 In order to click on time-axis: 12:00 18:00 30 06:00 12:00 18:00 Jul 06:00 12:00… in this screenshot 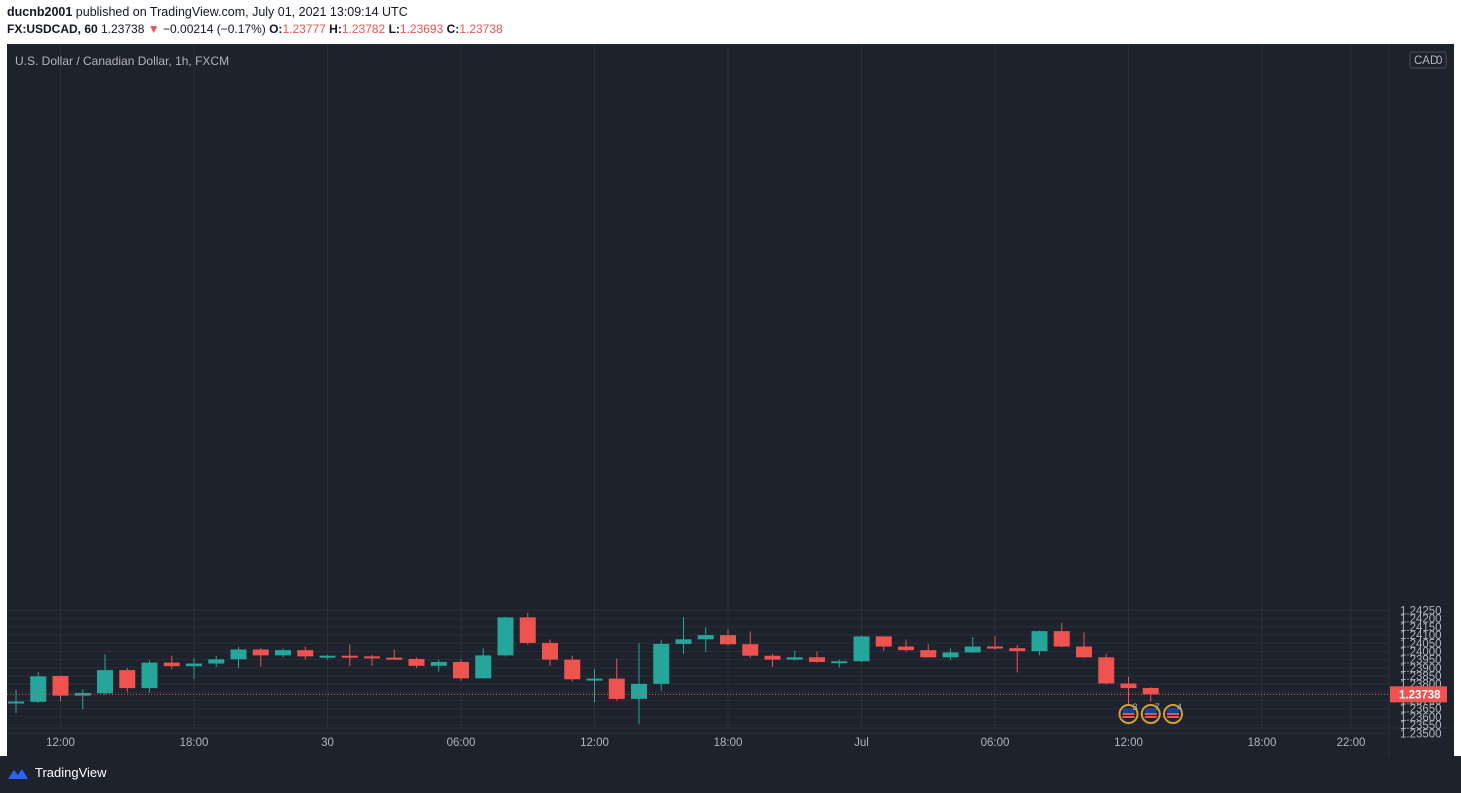, I will do `click(705, 743)`.